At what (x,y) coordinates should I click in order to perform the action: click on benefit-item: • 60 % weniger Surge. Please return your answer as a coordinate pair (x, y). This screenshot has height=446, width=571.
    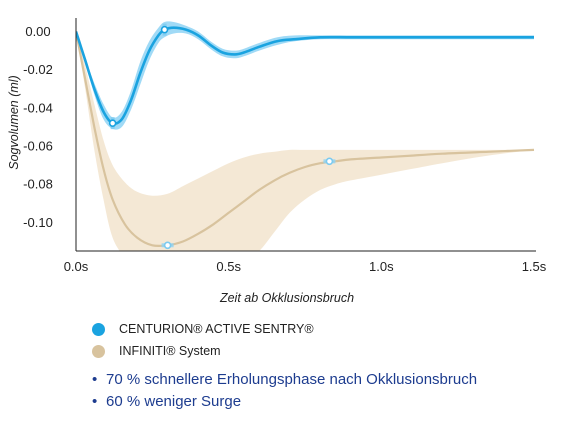
    Looking at the image, I should click on (284, 401).